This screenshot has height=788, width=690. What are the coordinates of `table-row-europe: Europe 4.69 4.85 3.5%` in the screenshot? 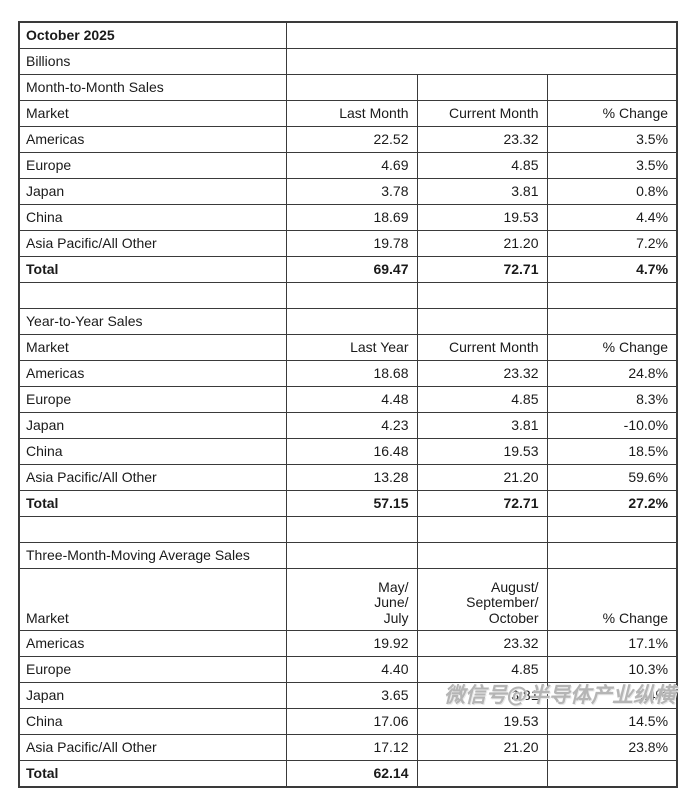 It's located at (348, 165).